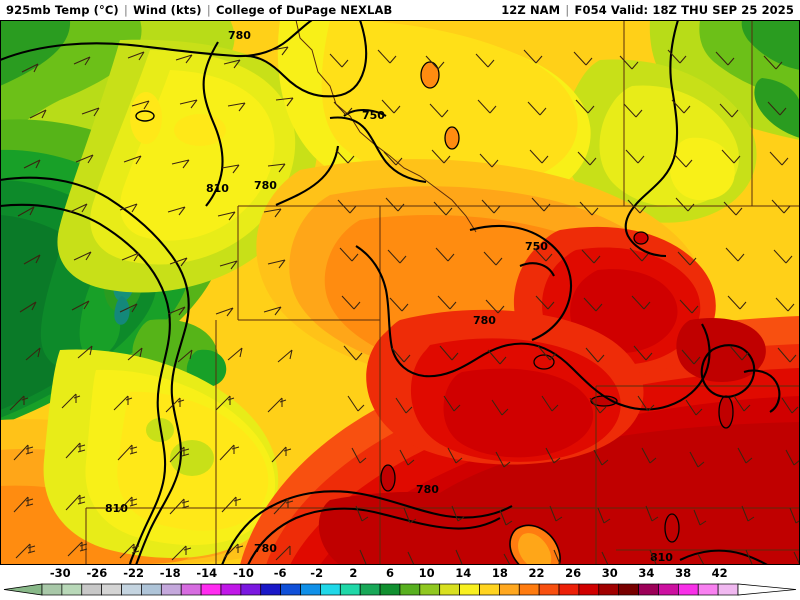  What do you see at coordinates (573, 573) in the screenshot?
I see `colorbar-tick-label: 26` at bounding box center [573, 573].